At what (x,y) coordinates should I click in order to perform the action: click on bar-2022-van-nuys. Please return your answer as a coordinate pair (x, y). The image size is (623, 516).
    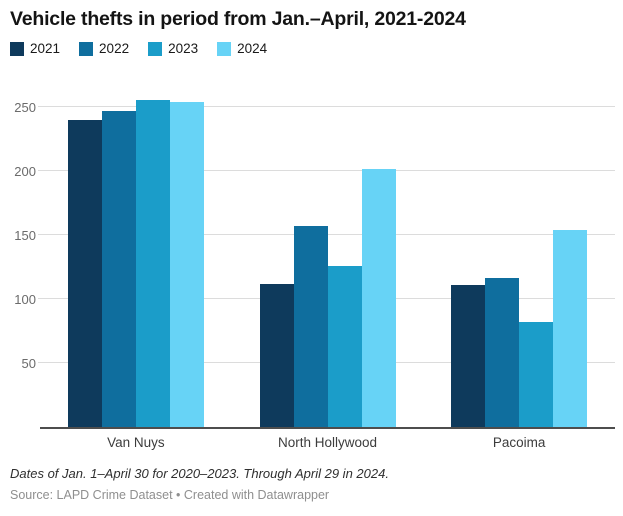
    Looking at the image, I should click on (118, 269).